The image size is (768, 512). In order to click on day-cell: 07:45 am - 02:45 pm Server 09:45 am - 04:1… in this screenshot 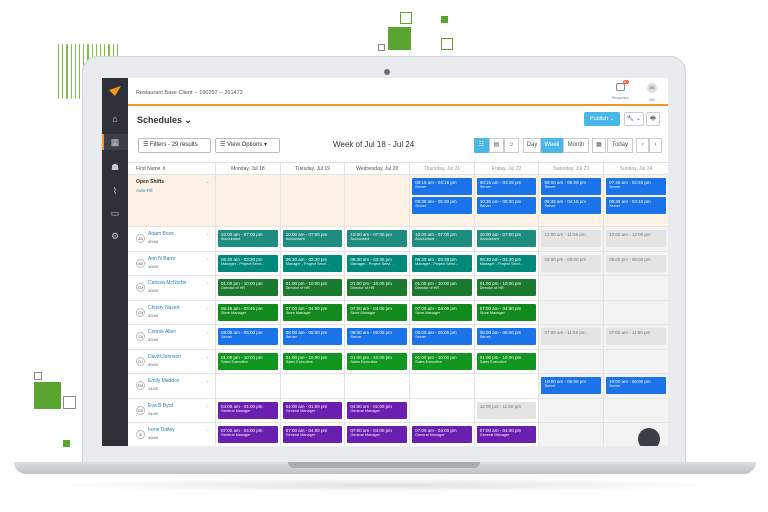, I will do `click(635, 200)`.